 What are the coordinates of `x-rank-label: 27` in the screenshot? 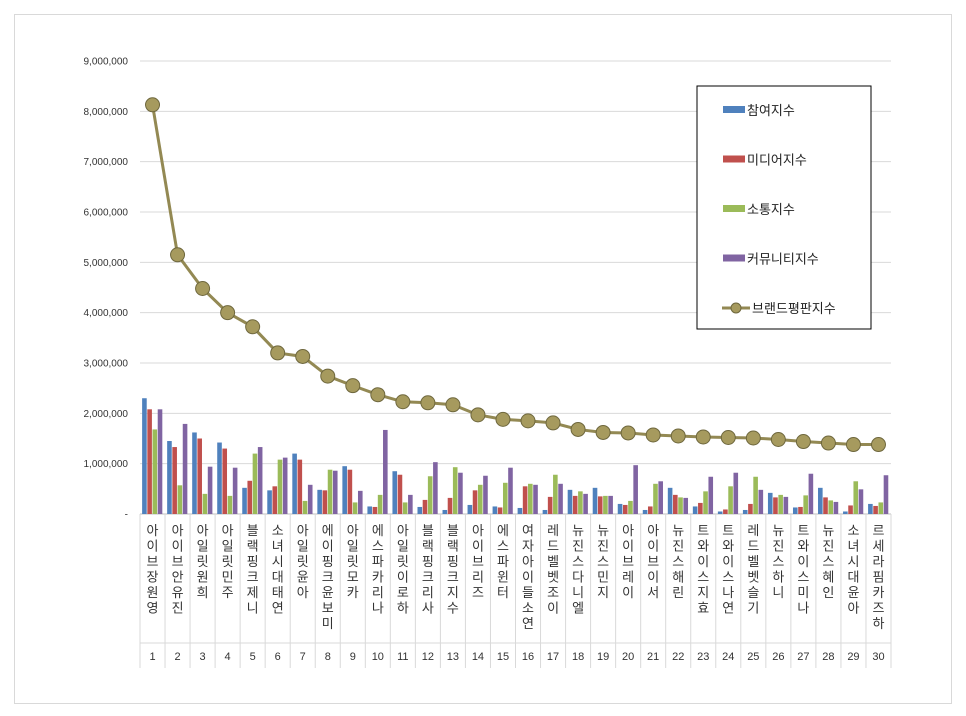 It's located at (803, 657).